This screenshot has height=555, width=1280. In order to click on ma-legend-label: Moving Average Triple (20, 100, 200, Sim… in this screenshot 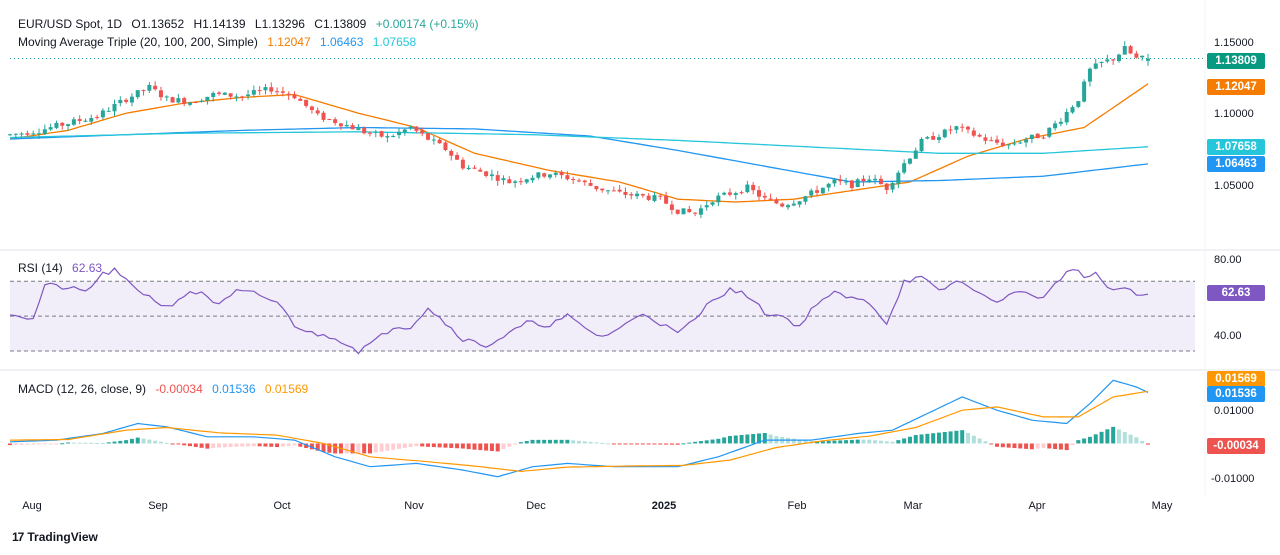, I will do `click(138, 42)`.